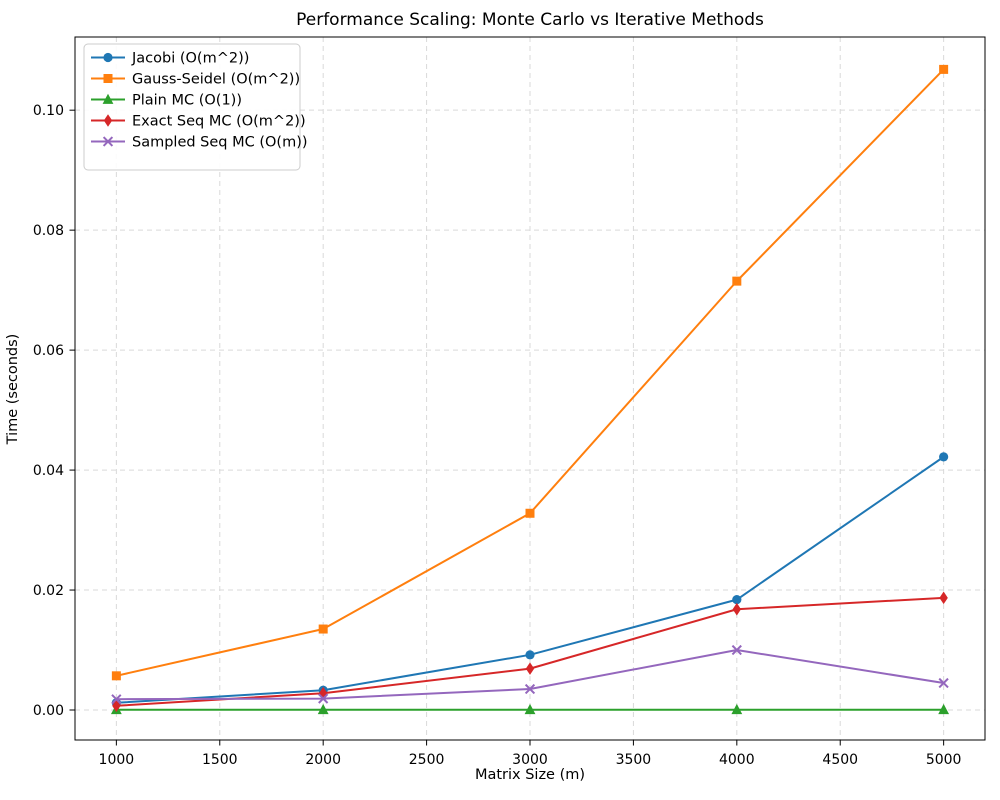 The height and width of the screenshot is (800, 1000). Describe the element at coordinates (737, 760) in the screenshot. I see `x-tick-label: 4000` at that location.